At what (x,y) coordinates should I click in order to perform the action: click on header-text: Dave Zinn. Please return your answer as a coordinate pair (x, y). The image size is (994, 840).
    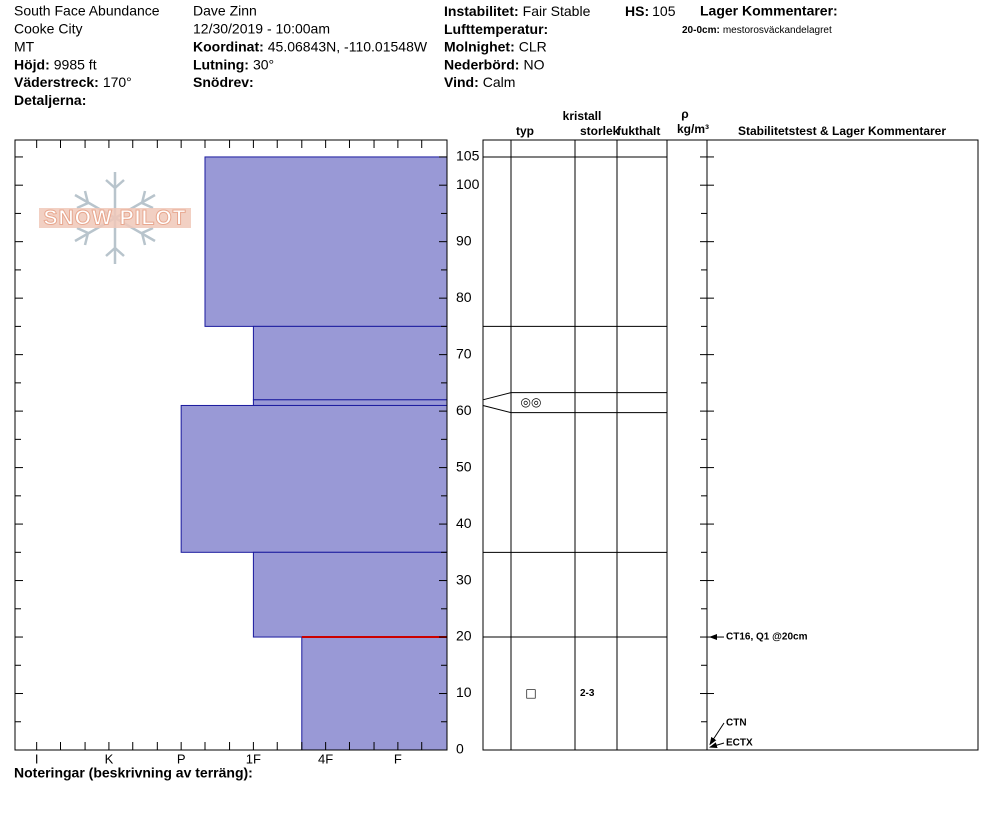
    Looking at the image, I should click on (225, 11).